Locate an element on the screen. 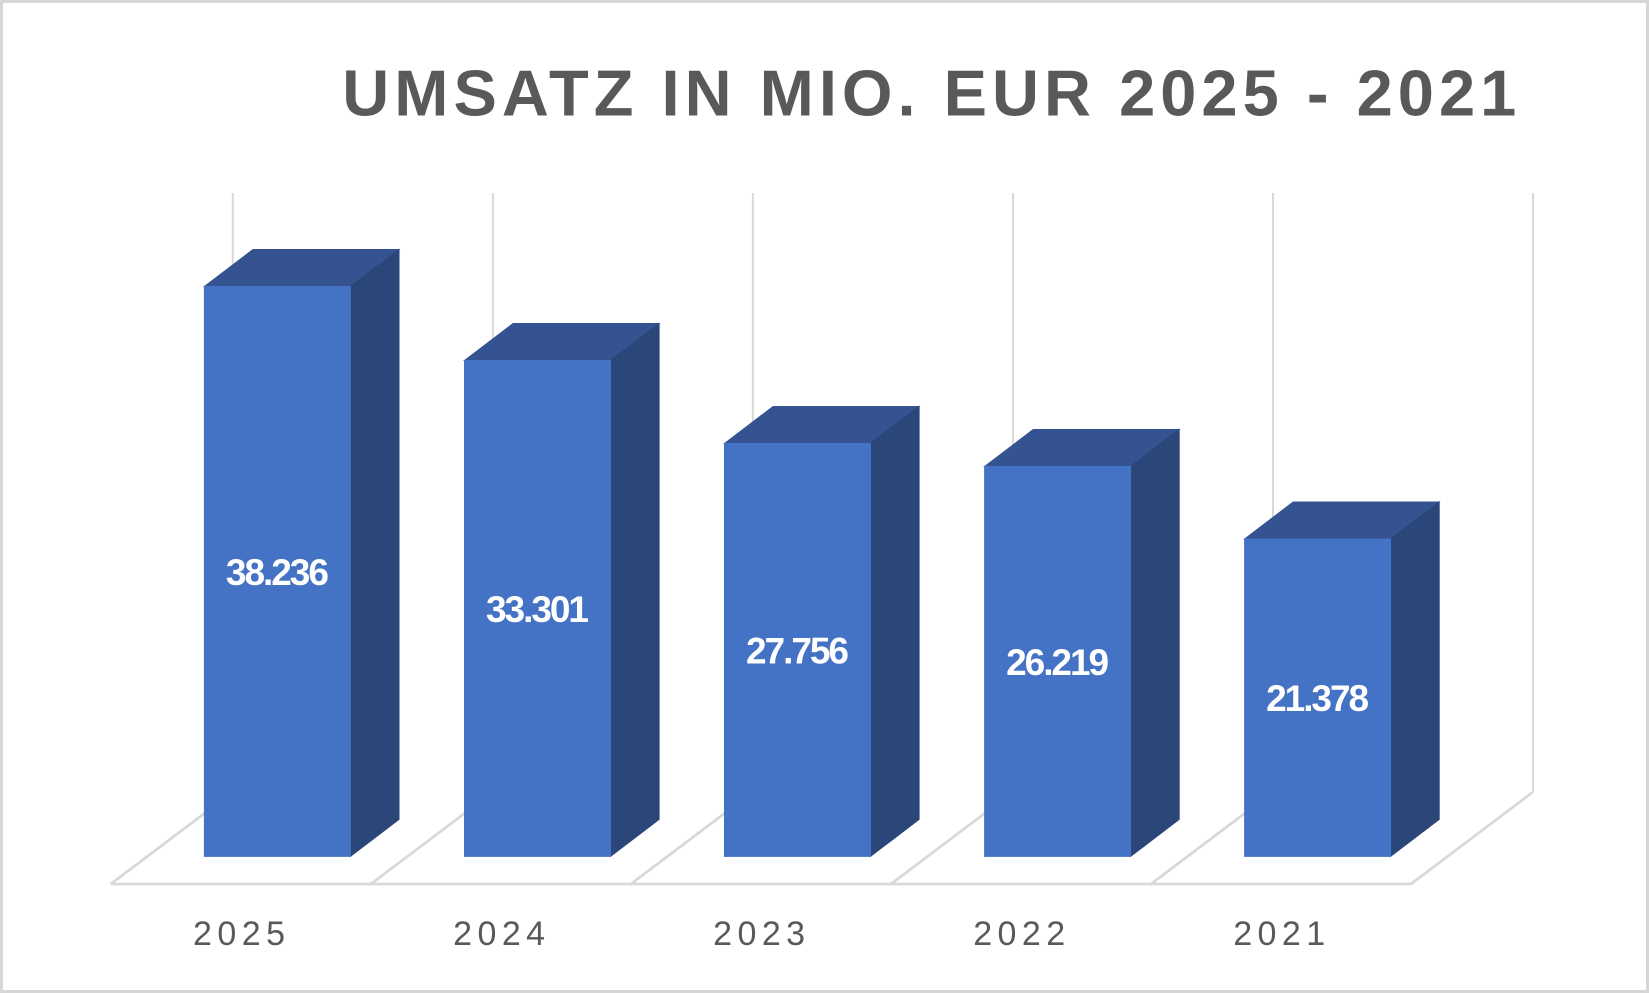  svg-text: 21.378 is located at coordinates (1317, 698).